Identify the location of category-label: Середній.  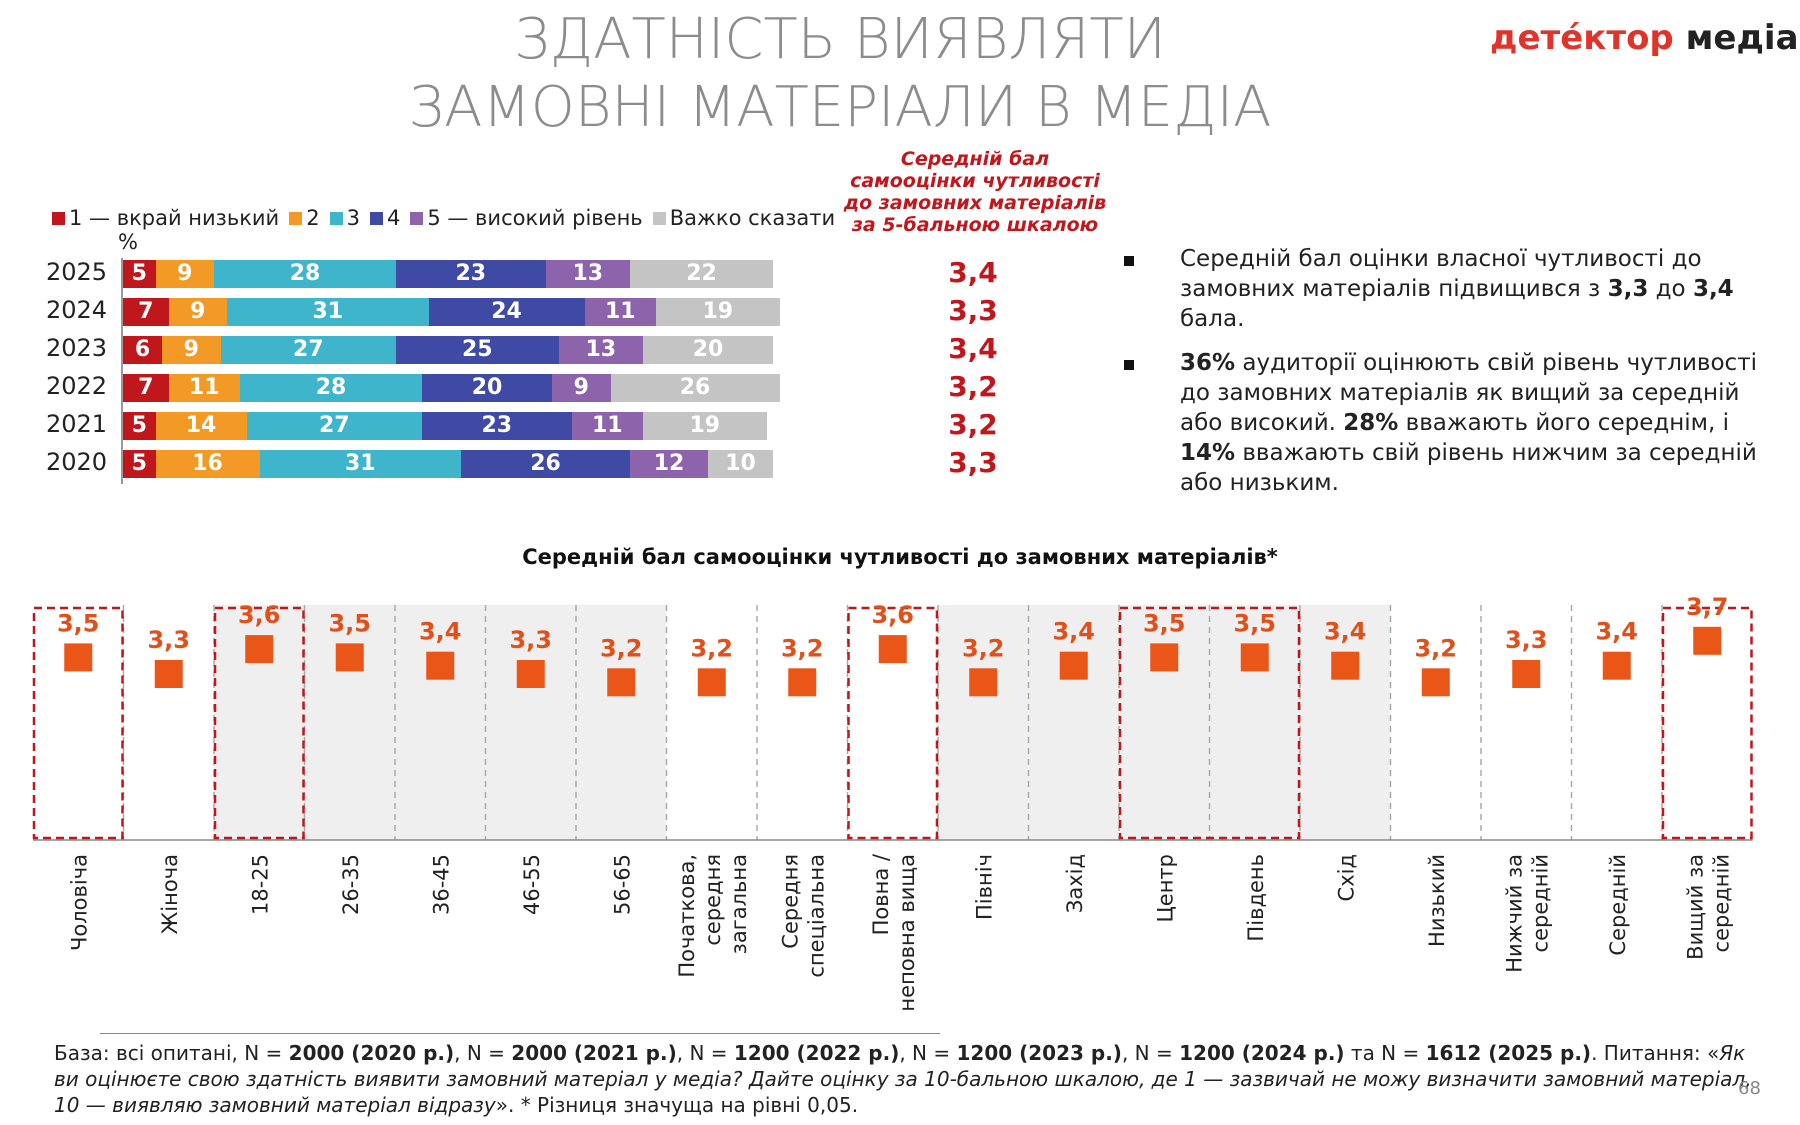
(1618, 905).